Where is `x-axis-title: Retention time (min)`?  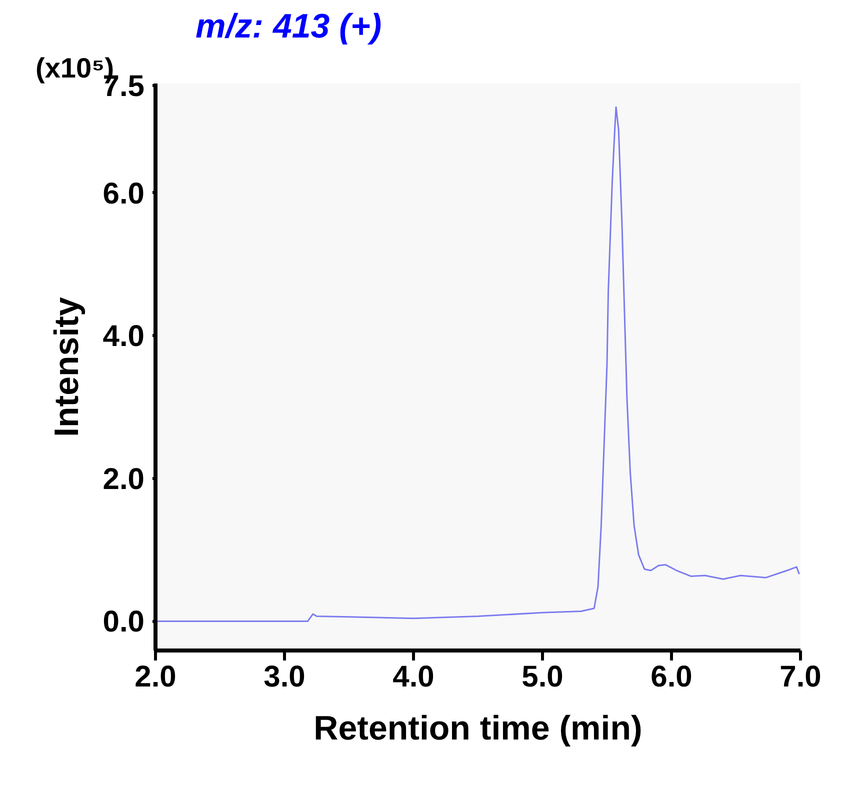
x-axis-title: Retention time (min) is located at coordinates (478, 729).